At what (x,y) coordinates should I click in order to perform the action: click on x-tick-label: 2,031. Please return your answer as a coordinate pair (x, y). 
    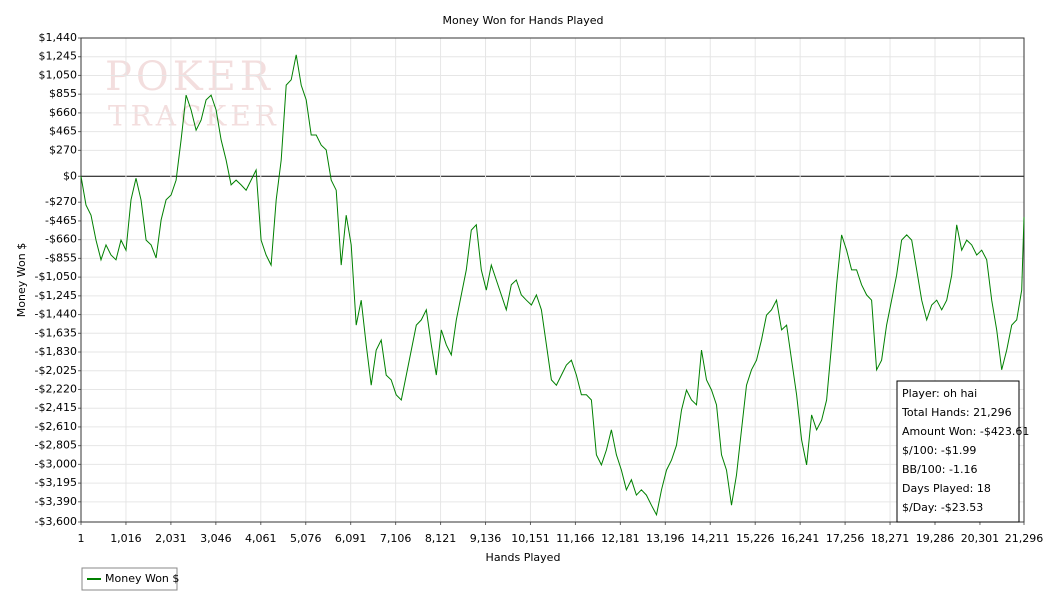
    Looking at the image, I should click on (171, 538).